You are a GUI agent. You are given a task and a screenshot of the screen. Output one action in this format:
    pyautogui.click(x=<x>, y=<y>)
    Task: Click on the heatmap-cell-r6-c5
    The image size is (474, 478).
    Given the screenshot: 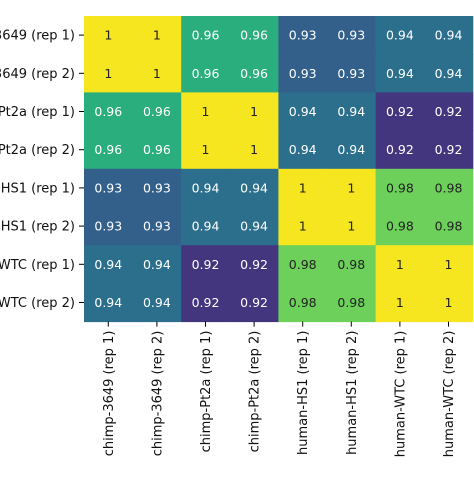 What is the action you would take?
    pyautogui.click(x=303, y=226)
    